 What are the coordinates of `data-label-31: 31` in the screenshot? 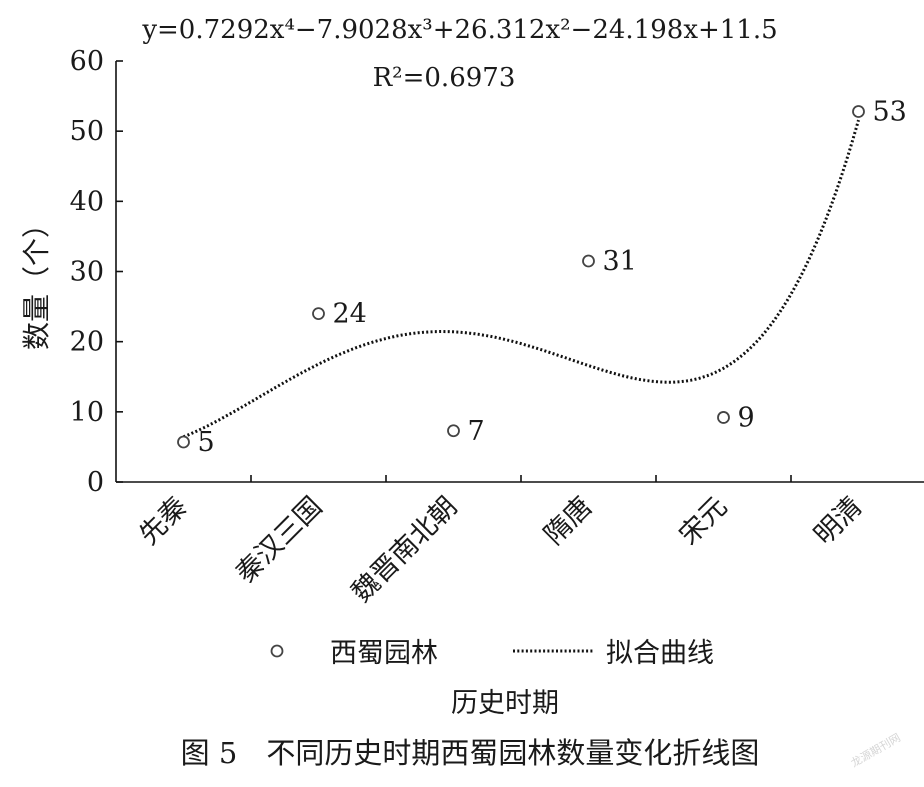 It's located at (620, 261).